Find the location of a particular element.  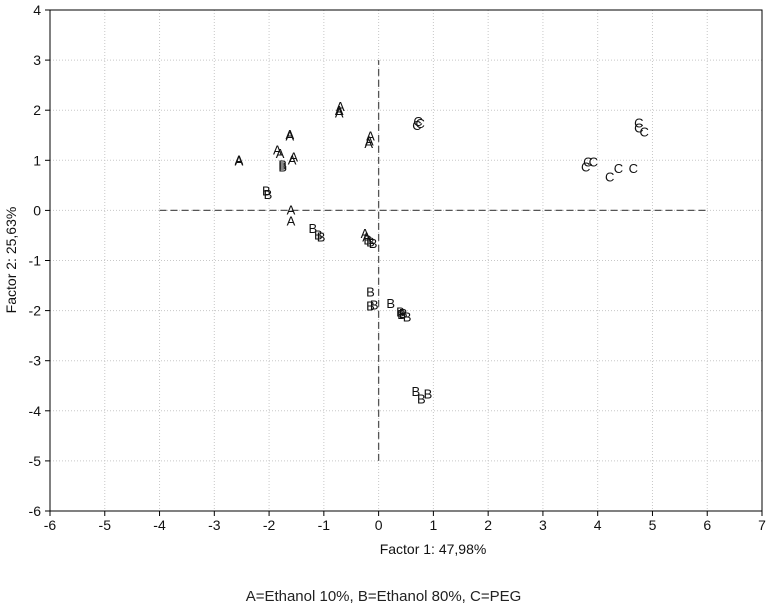

x-tick-label: -4 is located at coordinates (159, 525).